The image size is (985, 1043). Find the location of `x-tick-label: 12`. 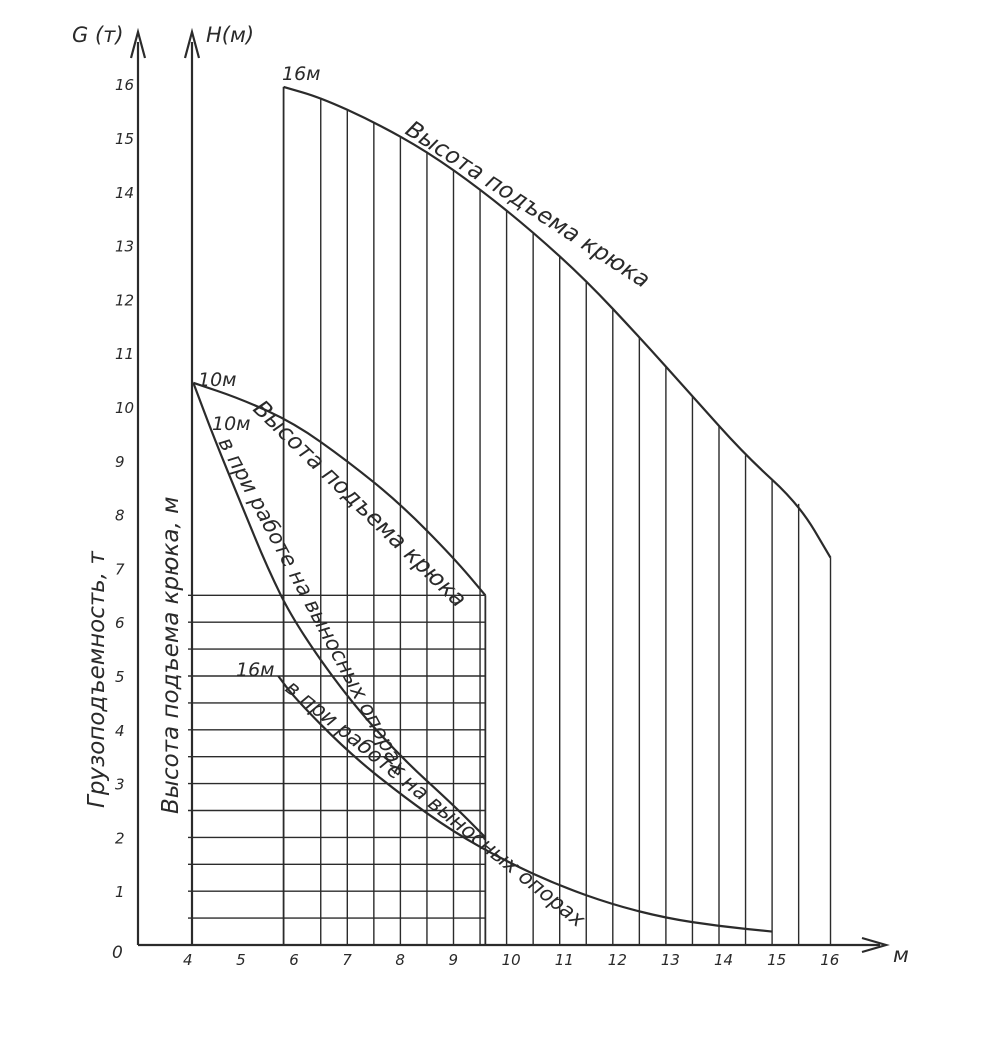

x-tick-label: 12 is located at coordinates (617, 960).